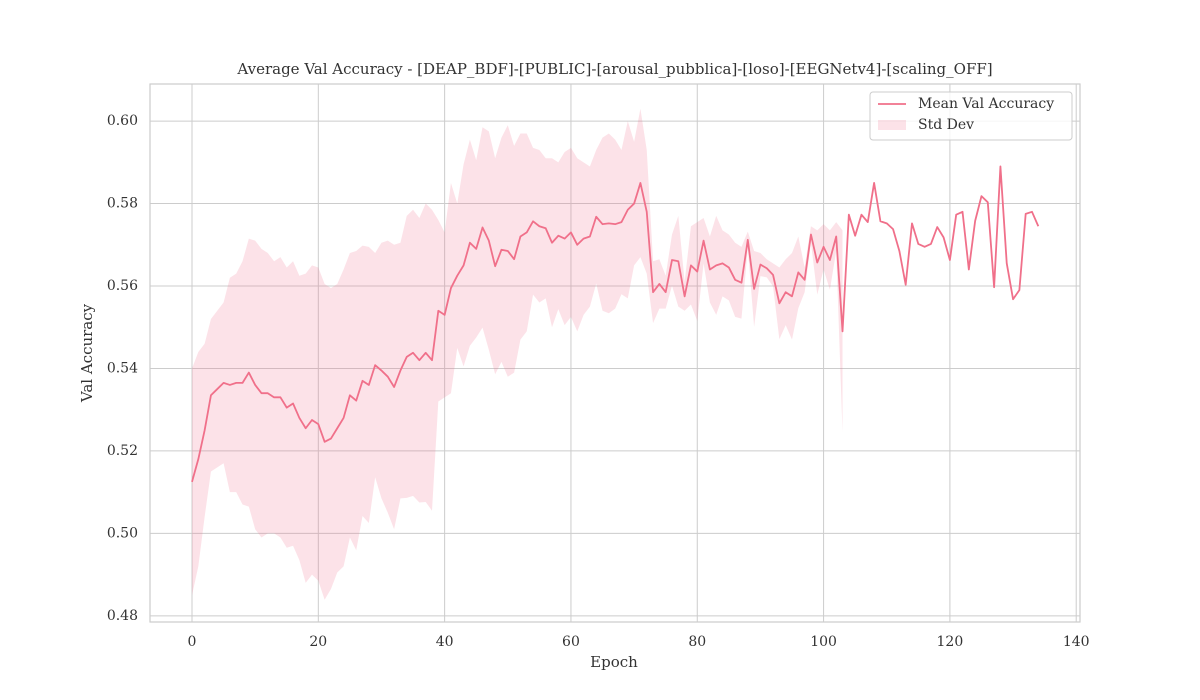  I want to click on y-tick-label: 0.48, so click(122, 616).